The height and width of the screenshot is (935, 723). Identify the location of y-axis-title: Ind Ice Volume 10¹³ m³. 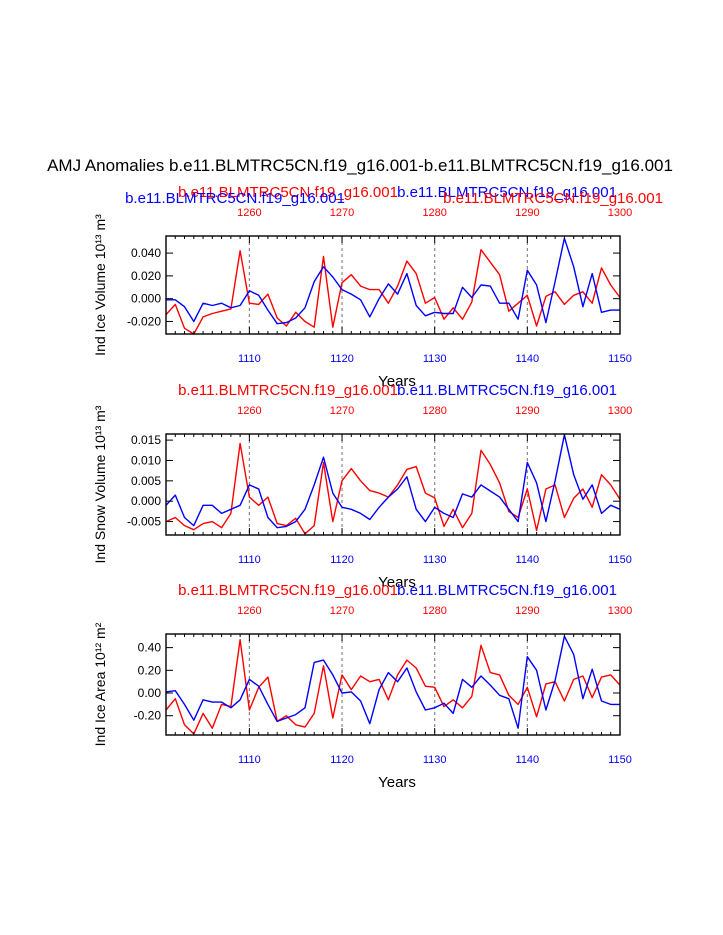
(100, 285).